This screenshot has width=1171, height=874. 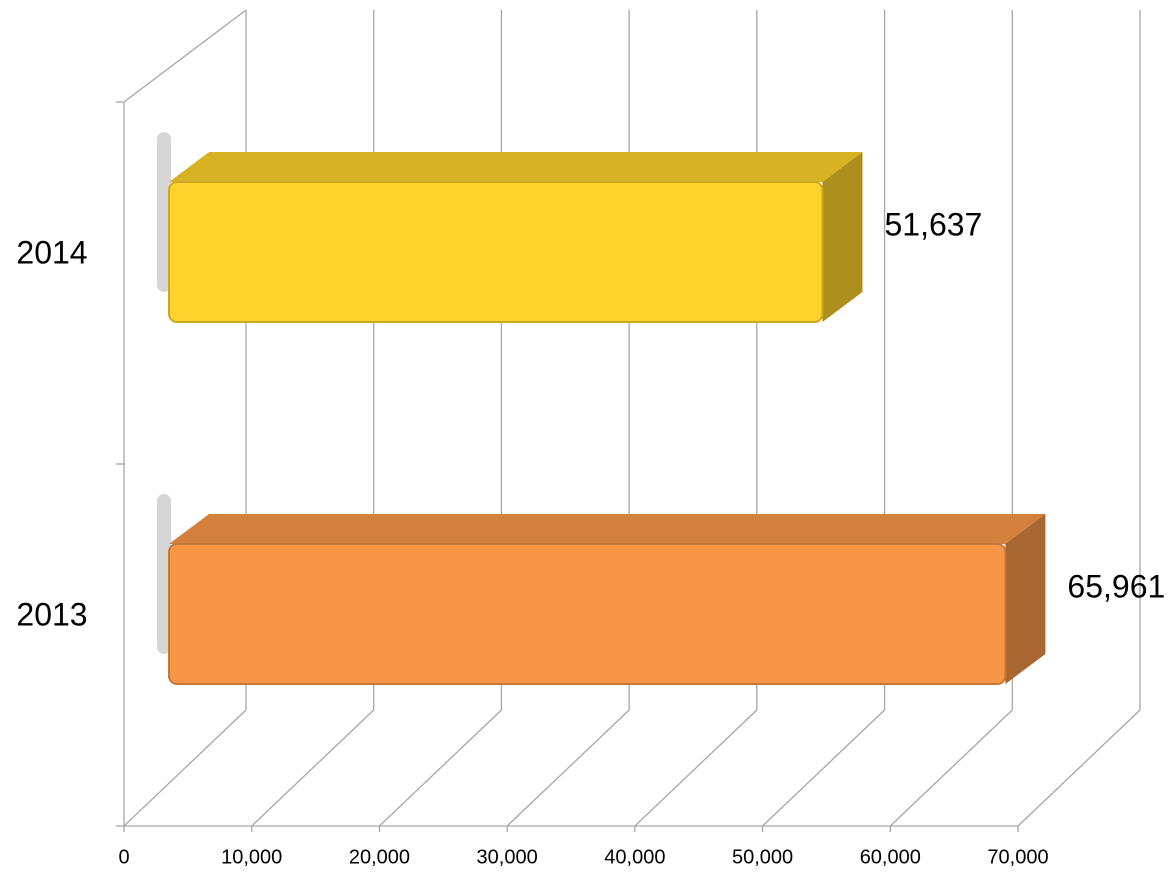 I want to click on x-tick-label: 40,000, so click(x=634, y=857).